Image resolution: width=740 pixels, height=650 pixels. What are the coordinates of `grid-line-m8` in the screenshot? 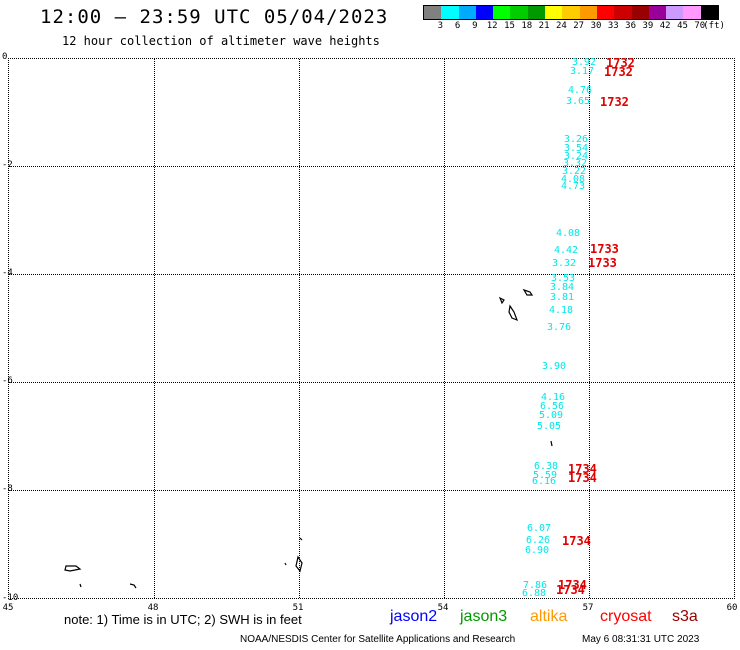 It's located at (371, 490).